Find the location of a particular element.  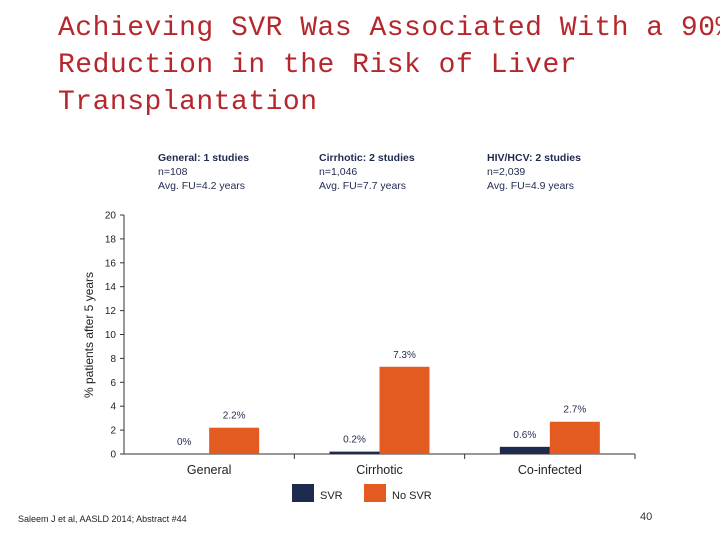

y-tick-label: 4 is located at coordinates (113, 407).